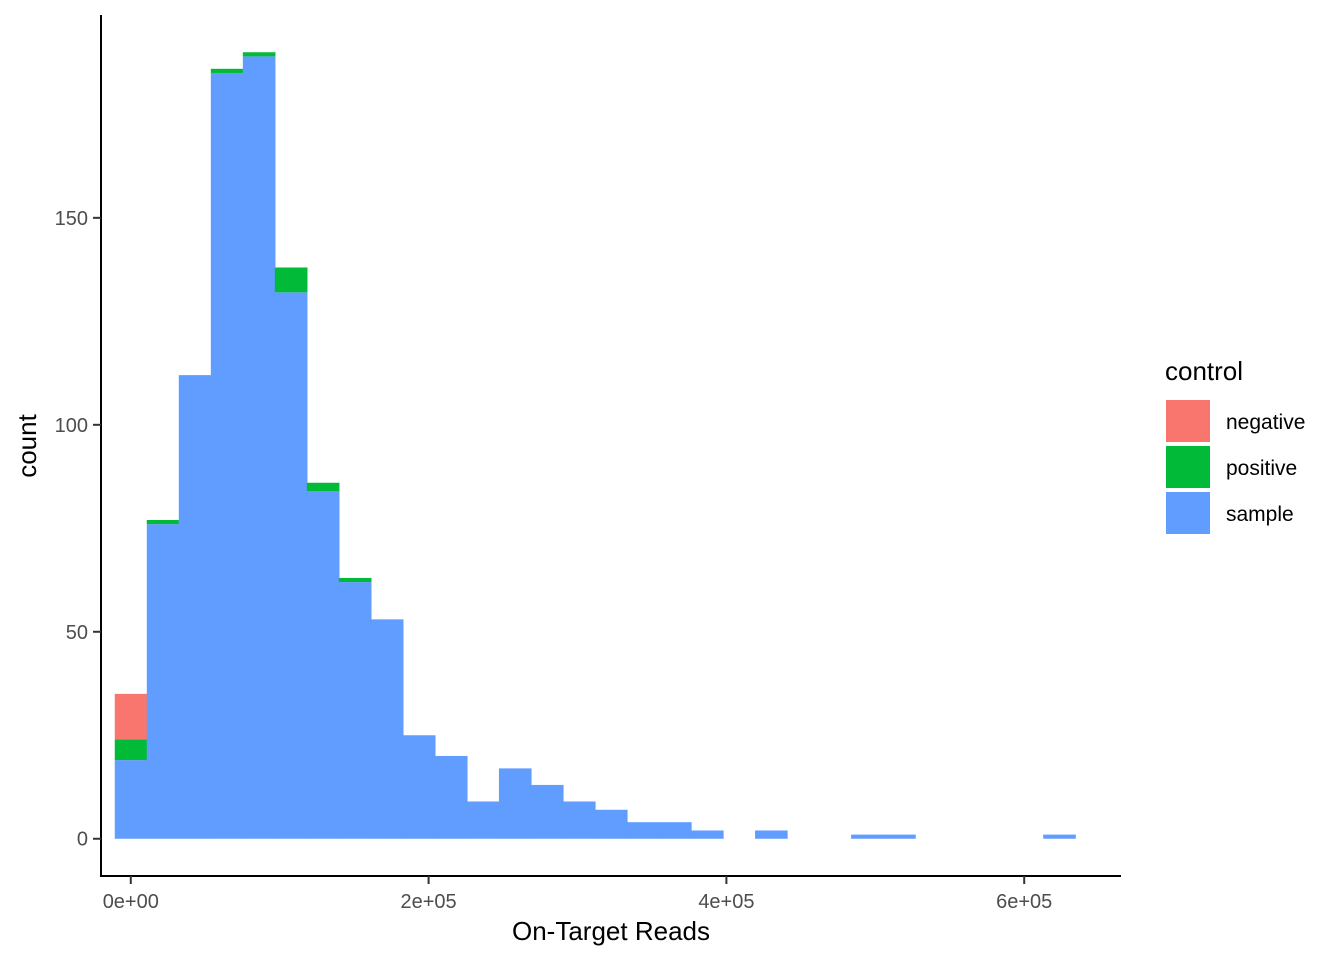 This screenshot has width=1344, height=960. Describe the element at coordinates (77, 633) in the screenshot. I see `y-tick-label: 50` at that location.